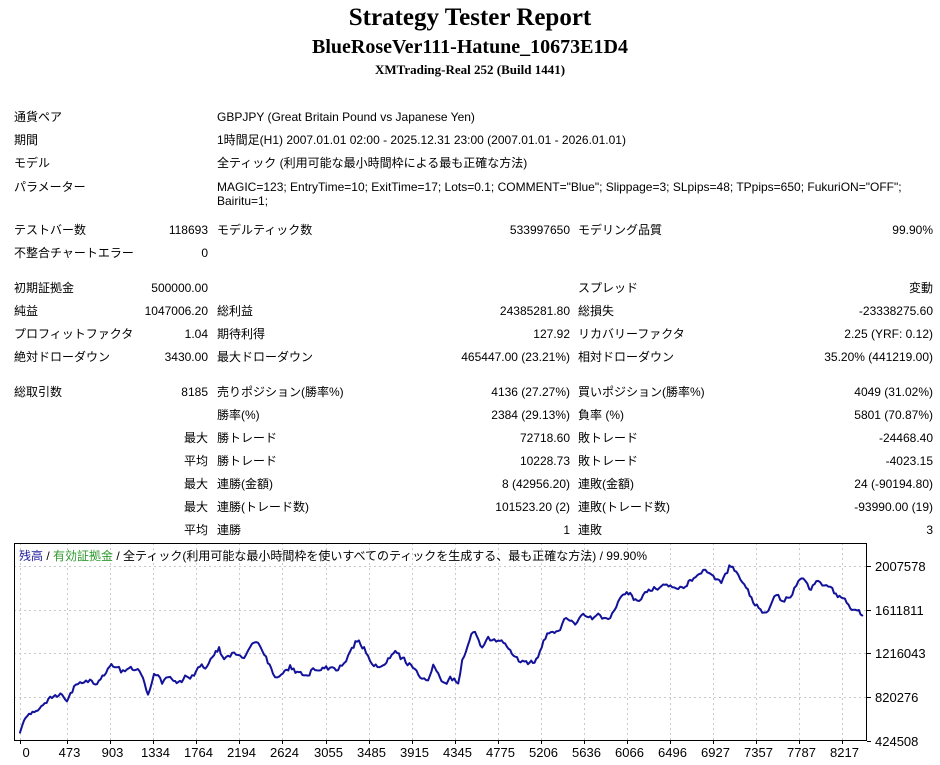 The width and height of the screenshot is (940, 765). What do you see at coordinates (38, 392) in the screenshot?
I see `row-label: 総取引数` at bounding box center [38, 392].